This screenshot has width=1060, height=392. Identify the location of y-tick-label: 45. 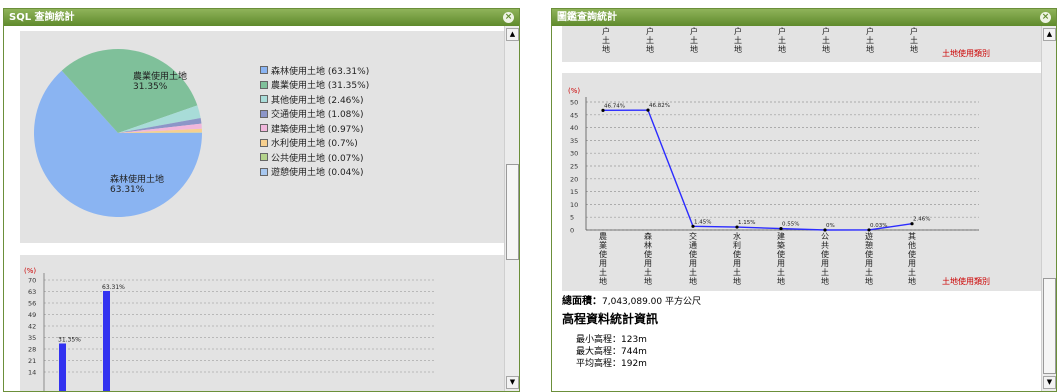
(574, 115).